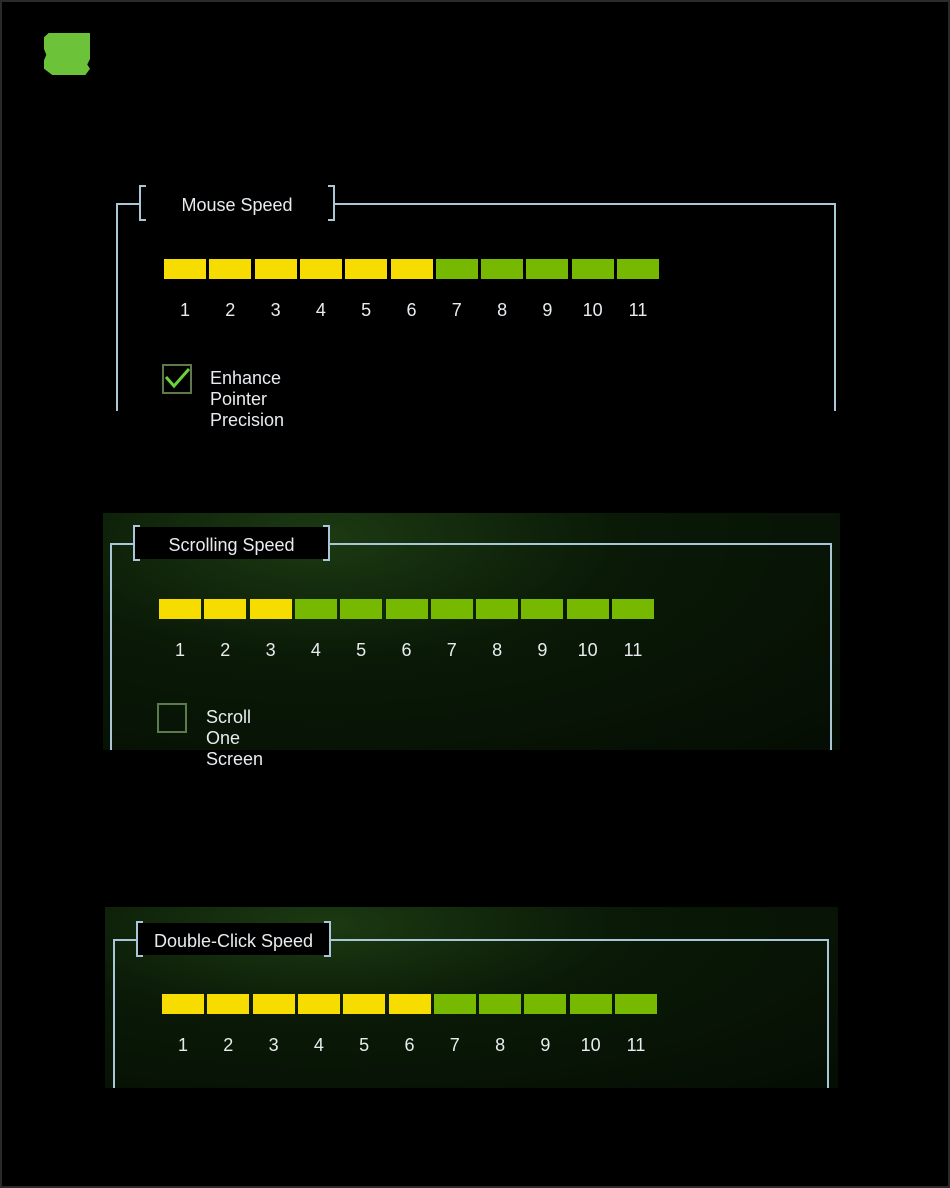 This screenshot has width=950, height=1188. I want to click on checkbox-label: Scroll One Screen, so click(235, 738).